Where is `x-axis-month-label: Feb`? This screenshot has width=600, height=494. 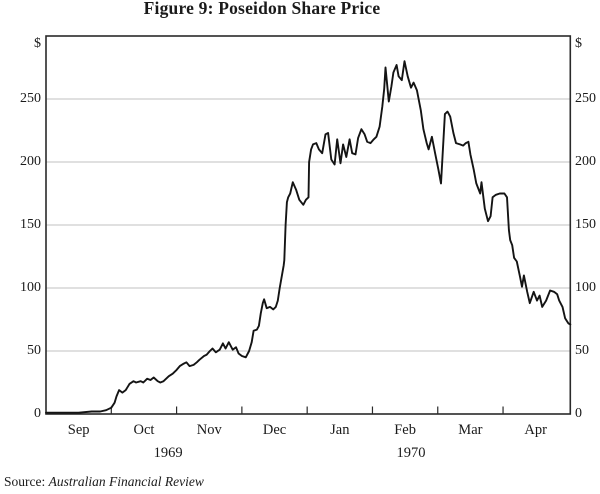 x-axis-month-label: Feb is located at coordinates (405, 430).